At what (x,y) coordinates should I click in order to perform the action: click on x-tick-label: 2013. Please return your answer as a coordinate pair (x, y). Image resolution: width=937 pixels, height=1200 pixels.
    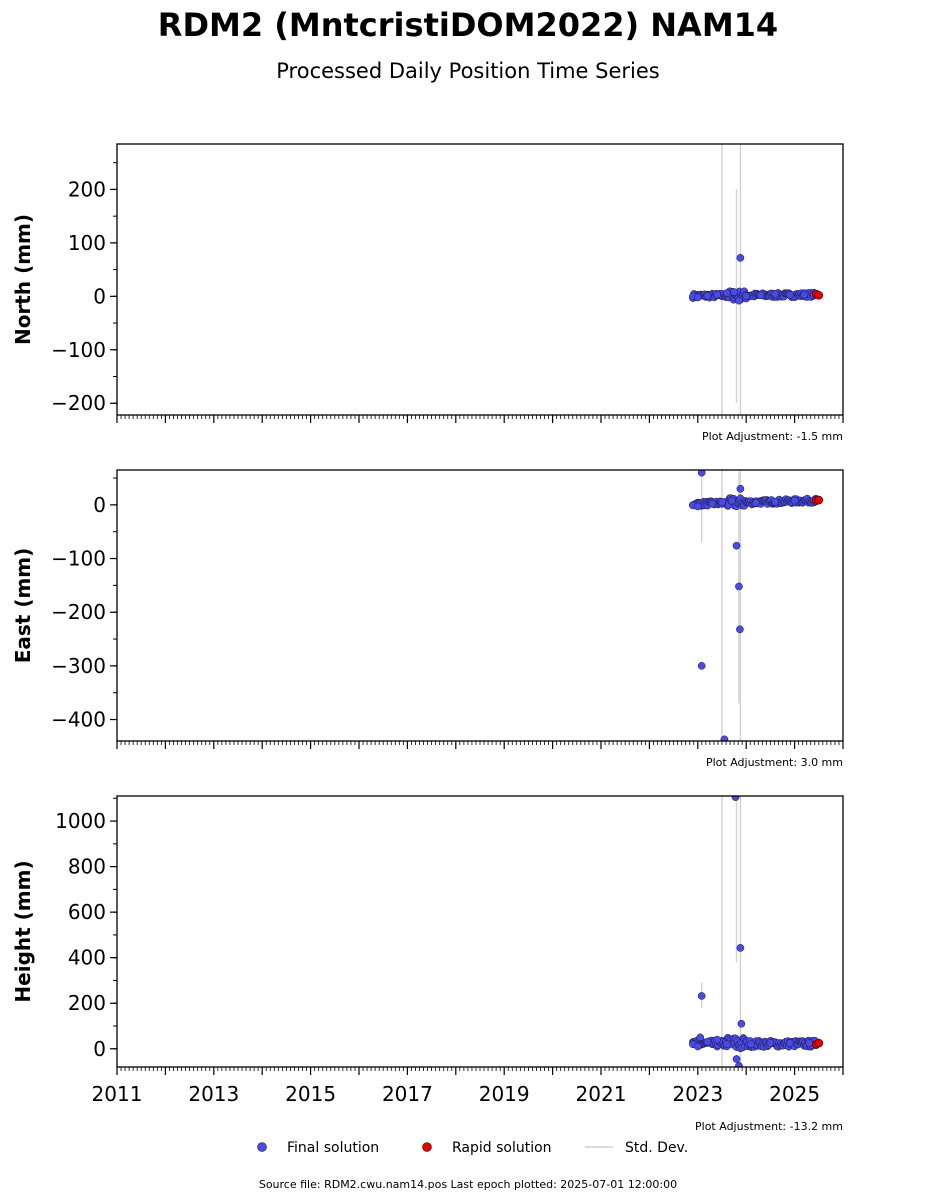
    Looking at the image, I should click on (213, 1094).